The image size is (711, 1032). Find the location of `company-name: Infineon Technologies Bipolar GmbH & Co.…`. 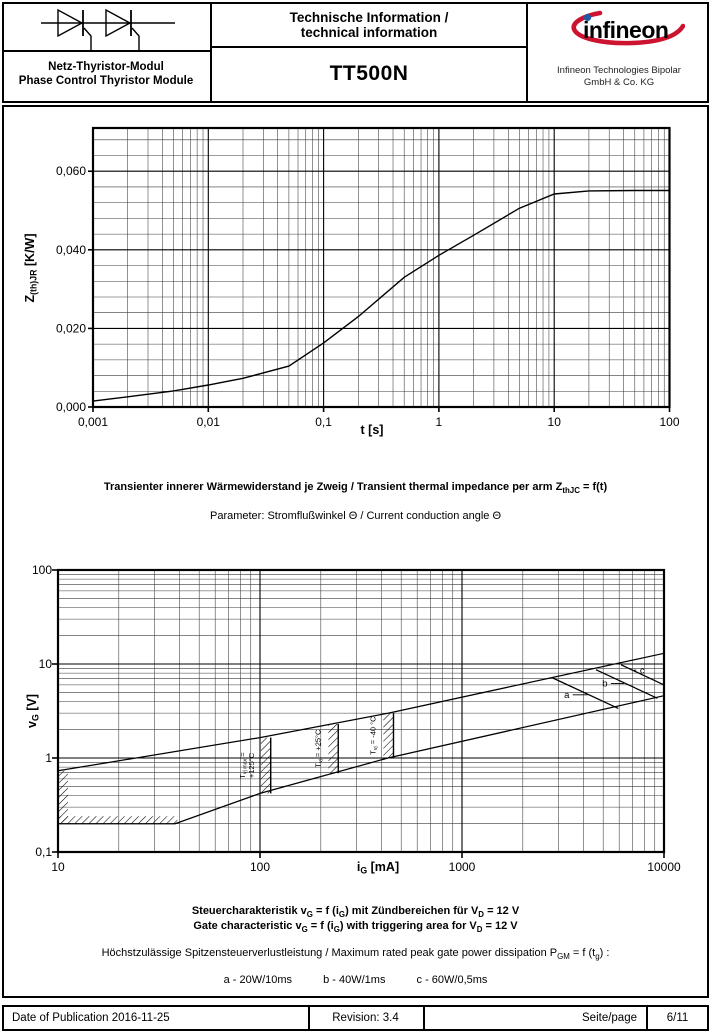

company-name: Infineon Technologies Bipolar GmbH & Co.… is located at coordinates (619, 77).